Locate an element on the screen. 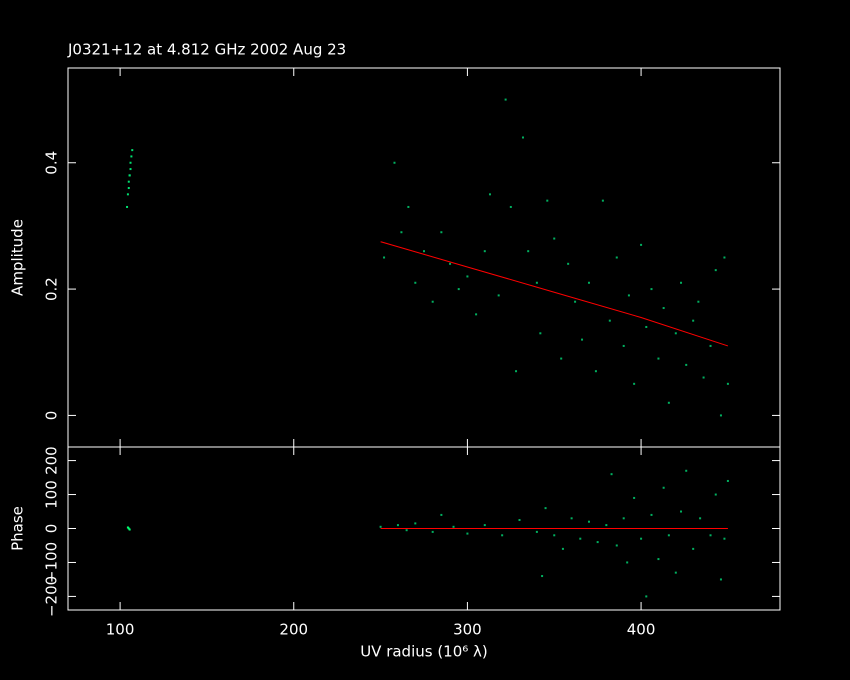 This screenshot has width=850, height=680. y-tick-label: 0.4 is located at coordinates (52, 163).